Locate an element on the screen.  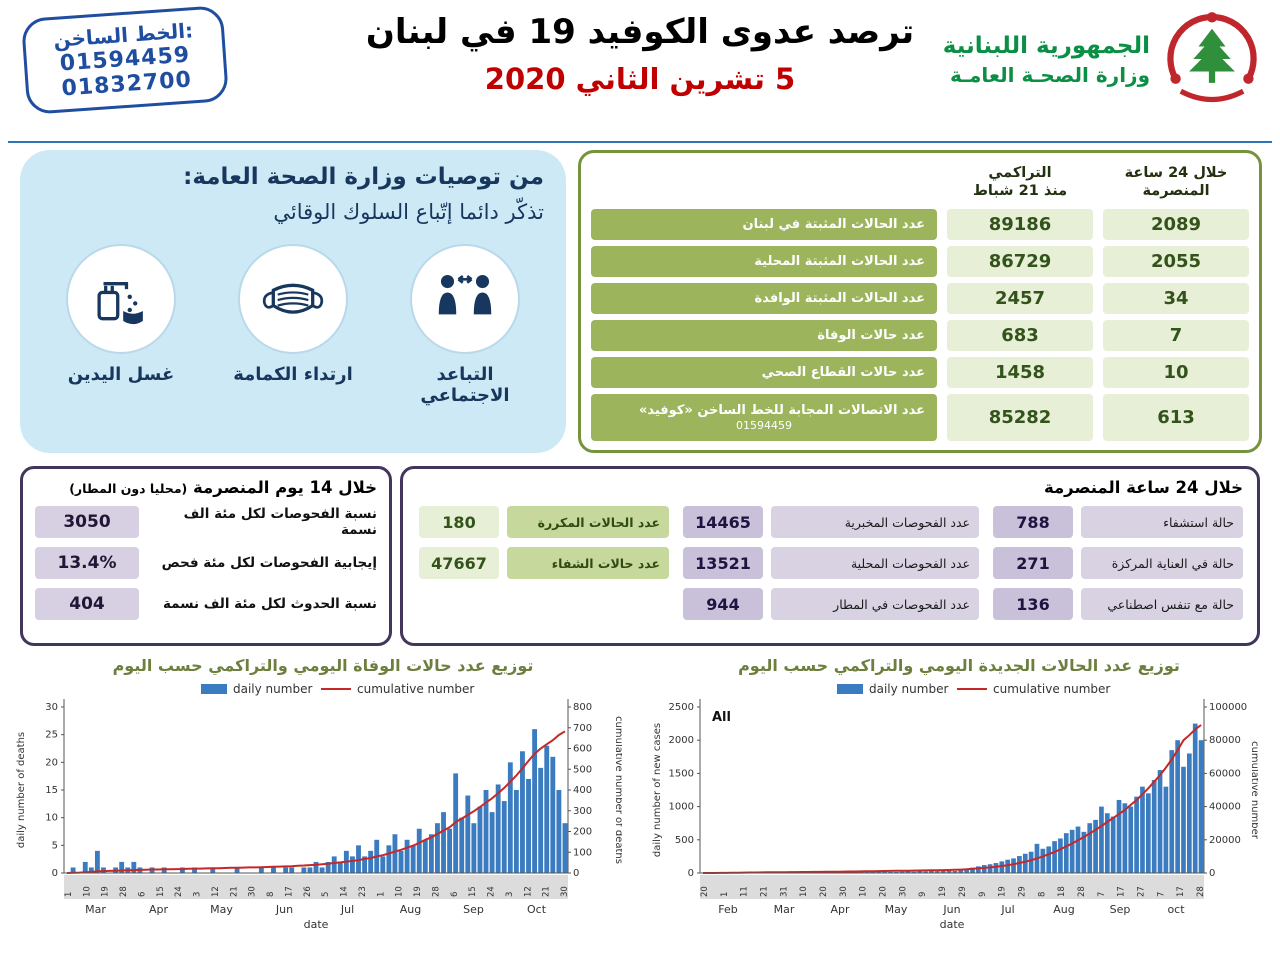
svg-text: 800 is located at coordinates (582, 707).